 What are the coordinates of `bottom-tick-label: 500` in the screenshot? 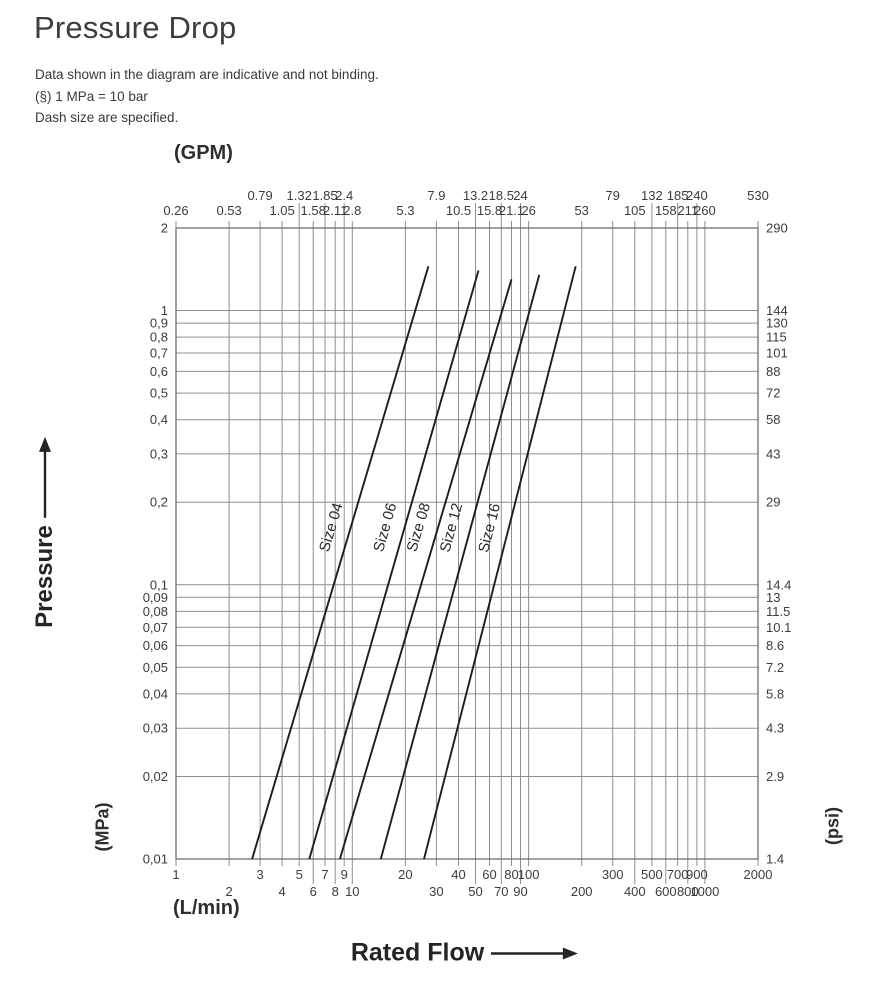 It's located at (652, 874).